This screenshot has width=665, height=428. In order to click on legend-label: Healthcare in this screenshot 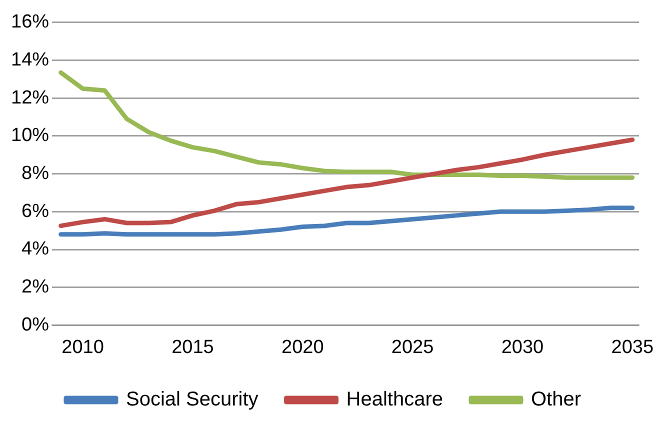, I will do `click(394, 399)`.